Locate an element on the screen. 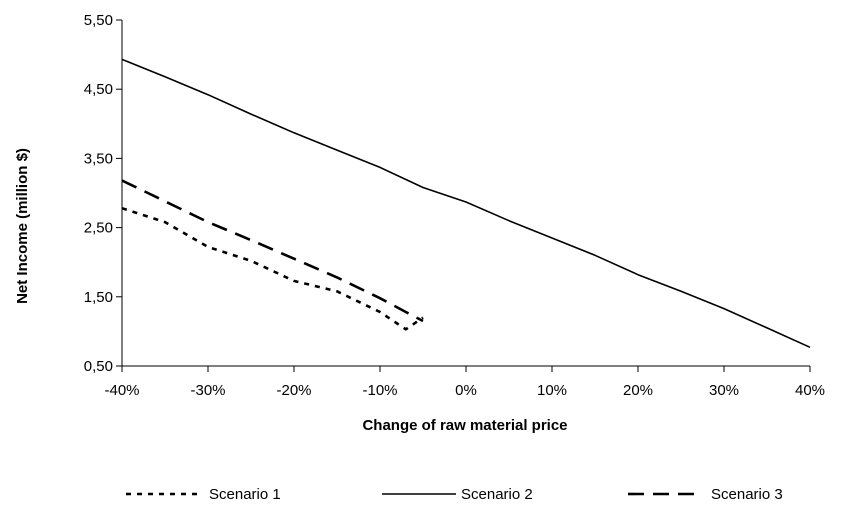  y-tick-label: 2,50 is located at coordinates (98, 228).